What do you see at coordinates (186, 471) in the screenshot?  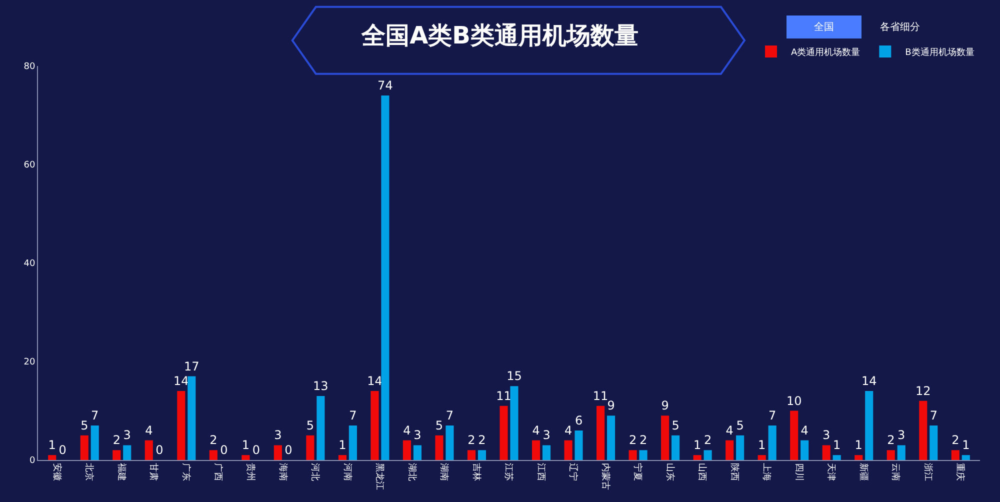 I see `x-tick-label: 广东` at bounding box center [186, 471].